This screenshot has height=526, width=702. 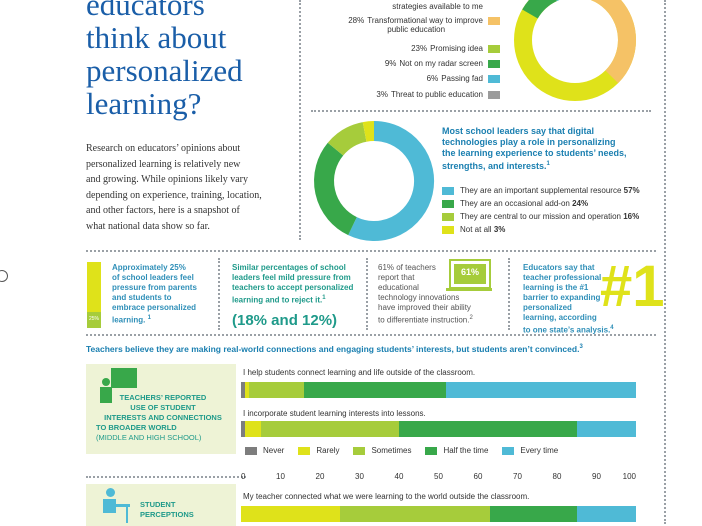 What do you see at coordinates (557, 476) in the screenshot?
I see `x-tick-label: 80` at bounding box center [557, 476].